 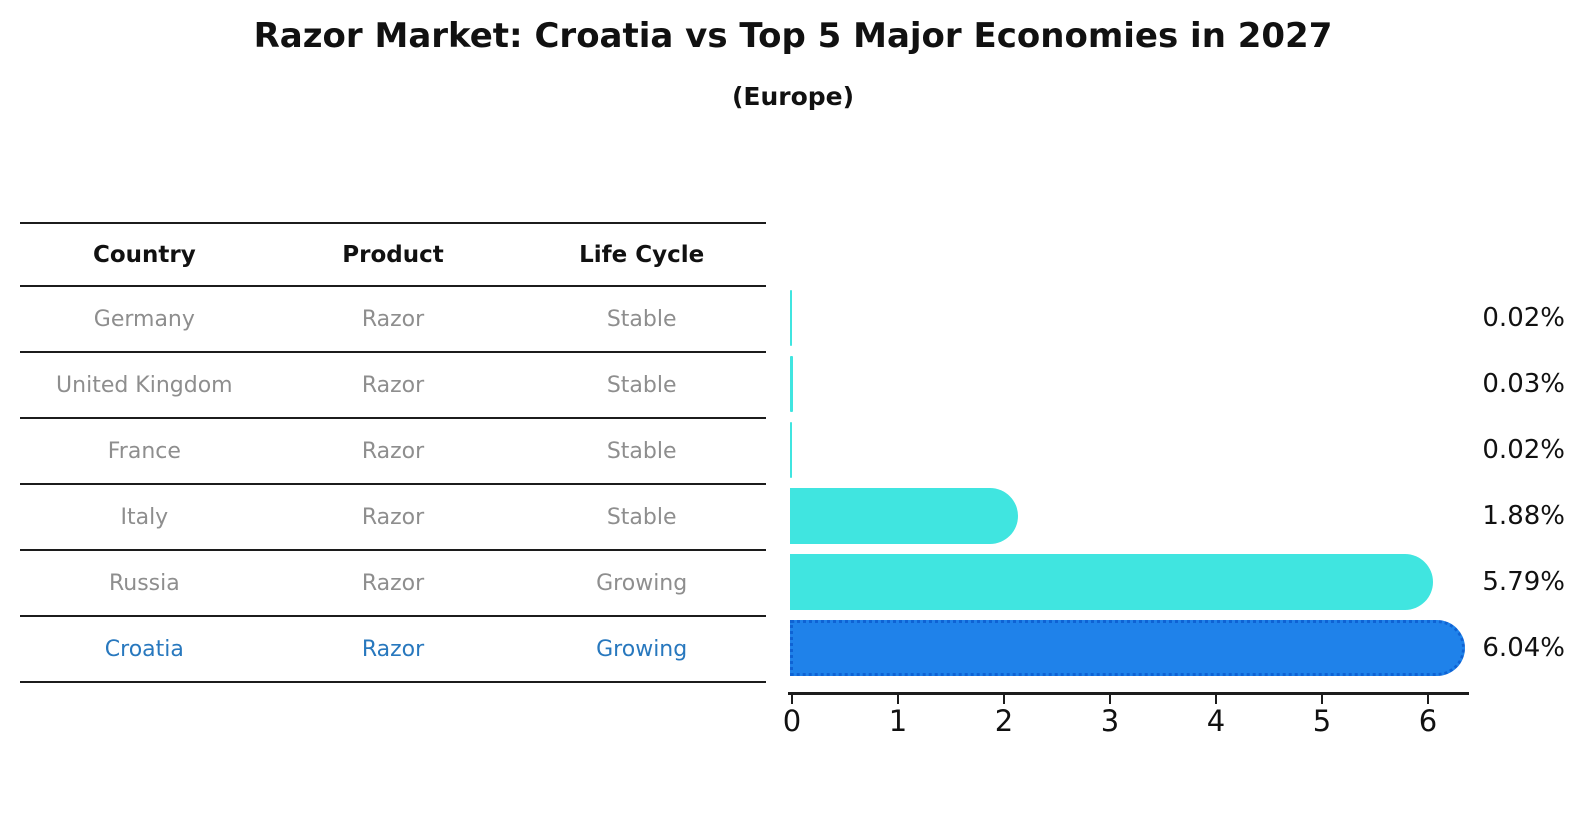 I want to click on bar-russia, so click(x=1111, y=582).